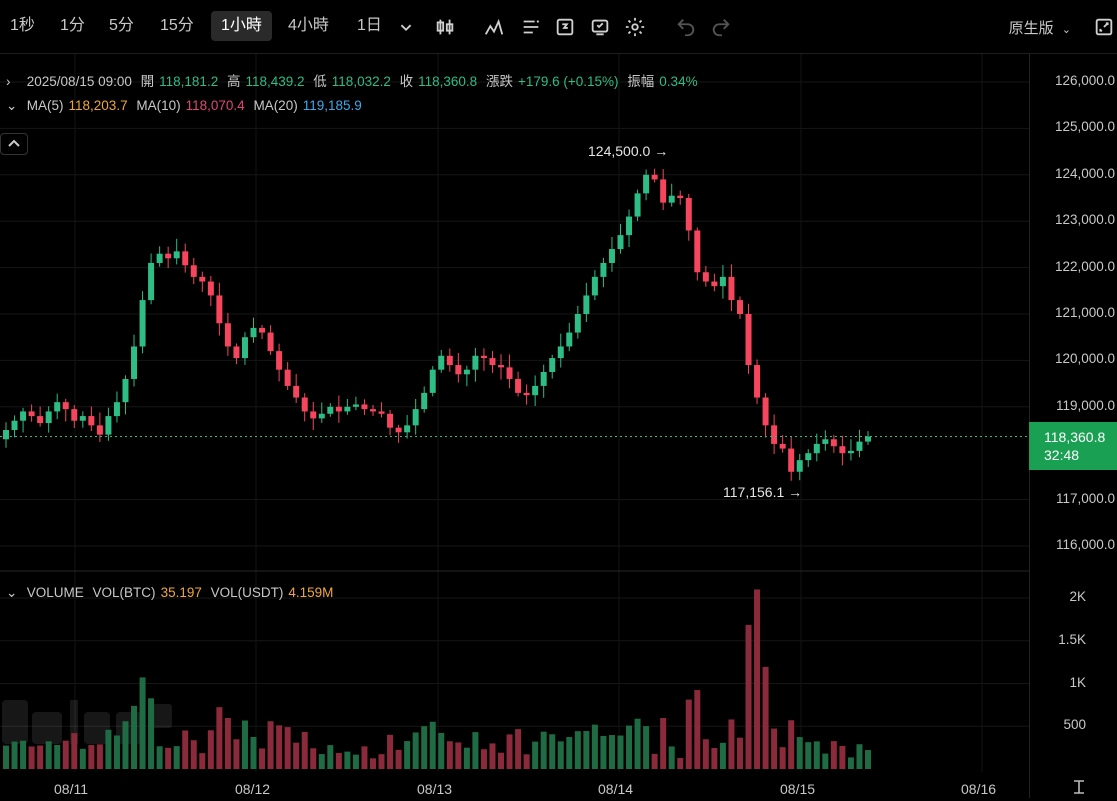  I want to click on volume-title: VOLUME, so click(55, 592).